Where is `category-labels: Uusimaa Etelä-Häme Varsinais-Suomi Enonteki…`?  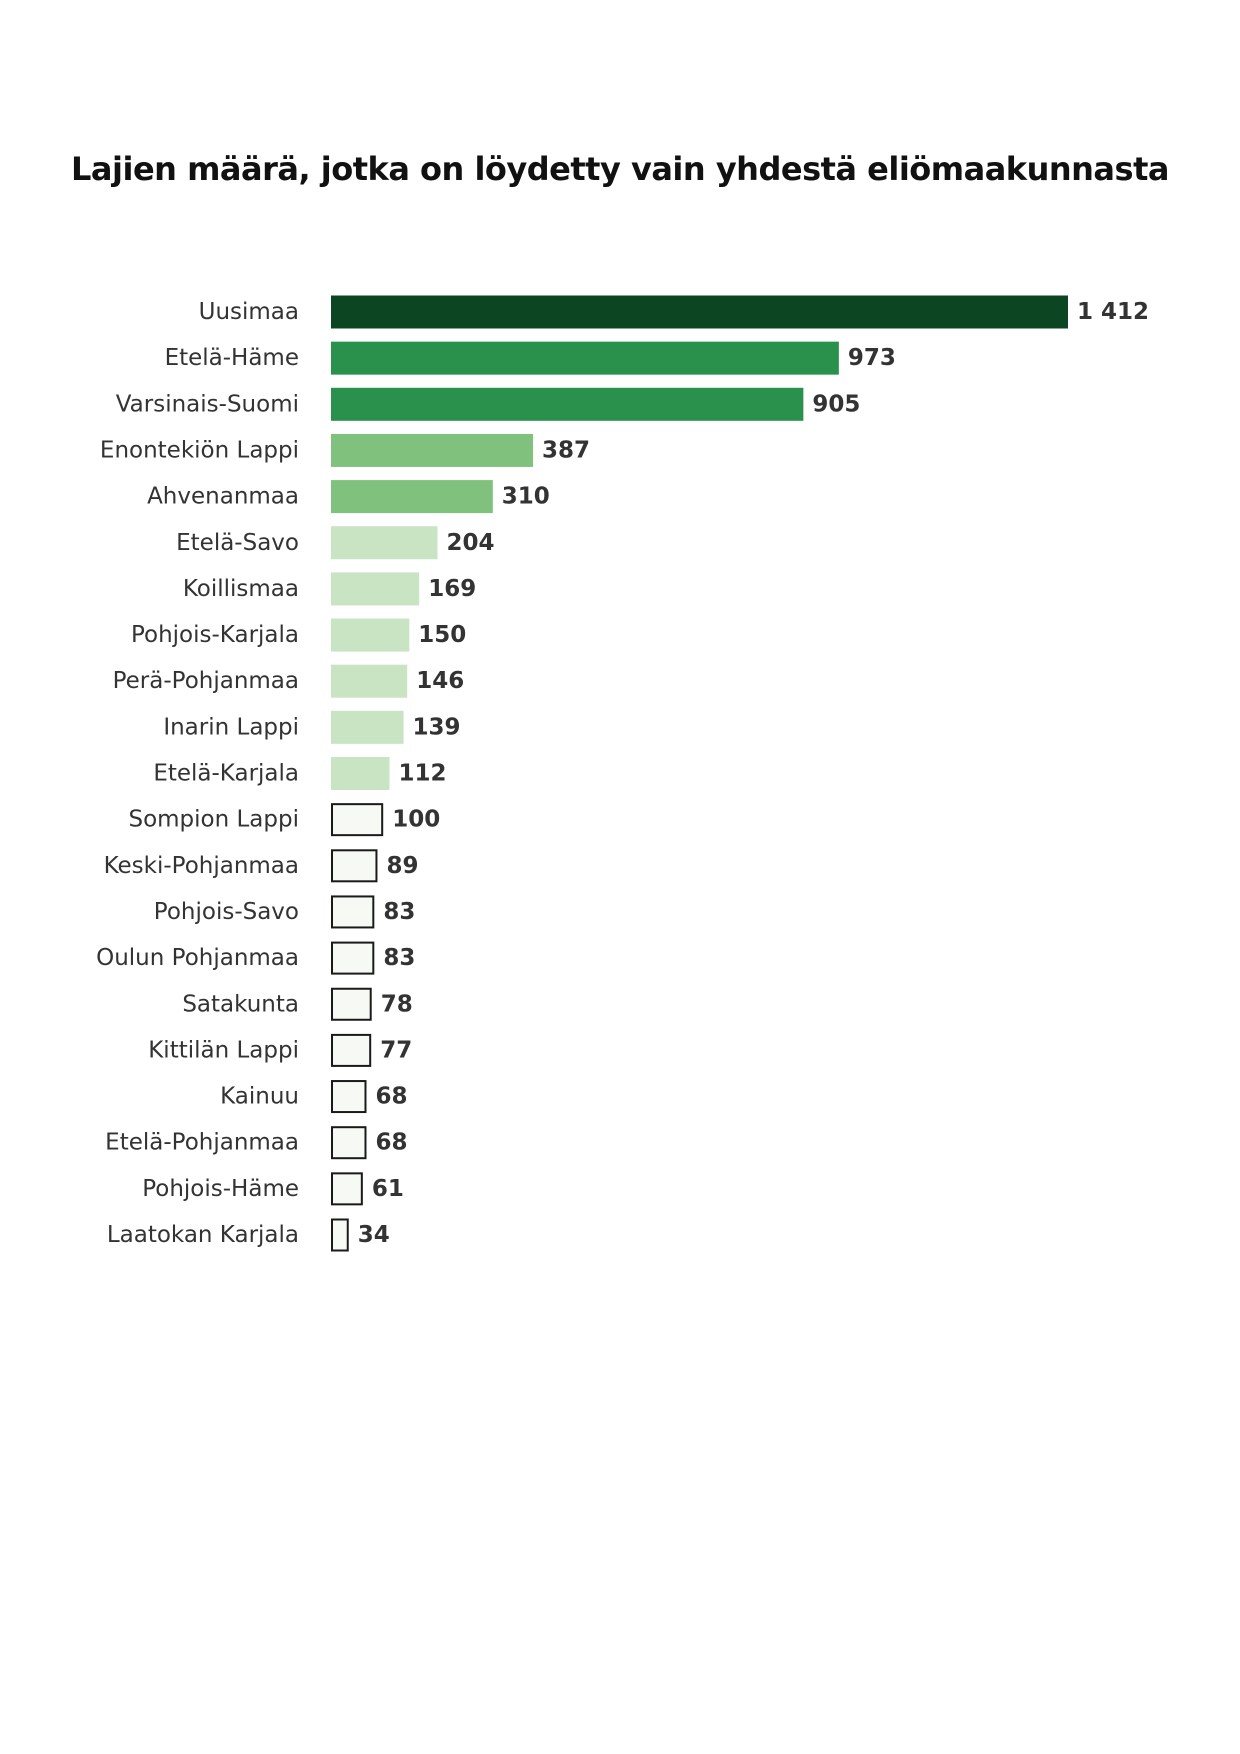
category-labels: Uusimaa Etelä-Häme Varsinais-Suomi Enonteki… is located at coordinates (197, 773).